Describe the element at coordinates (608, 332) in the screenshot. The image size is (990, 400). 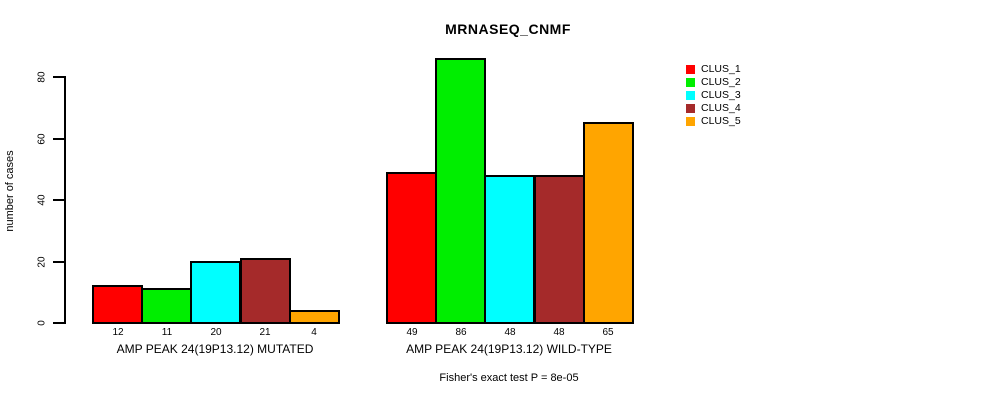
I see `bar-value-label: 65` at that location.